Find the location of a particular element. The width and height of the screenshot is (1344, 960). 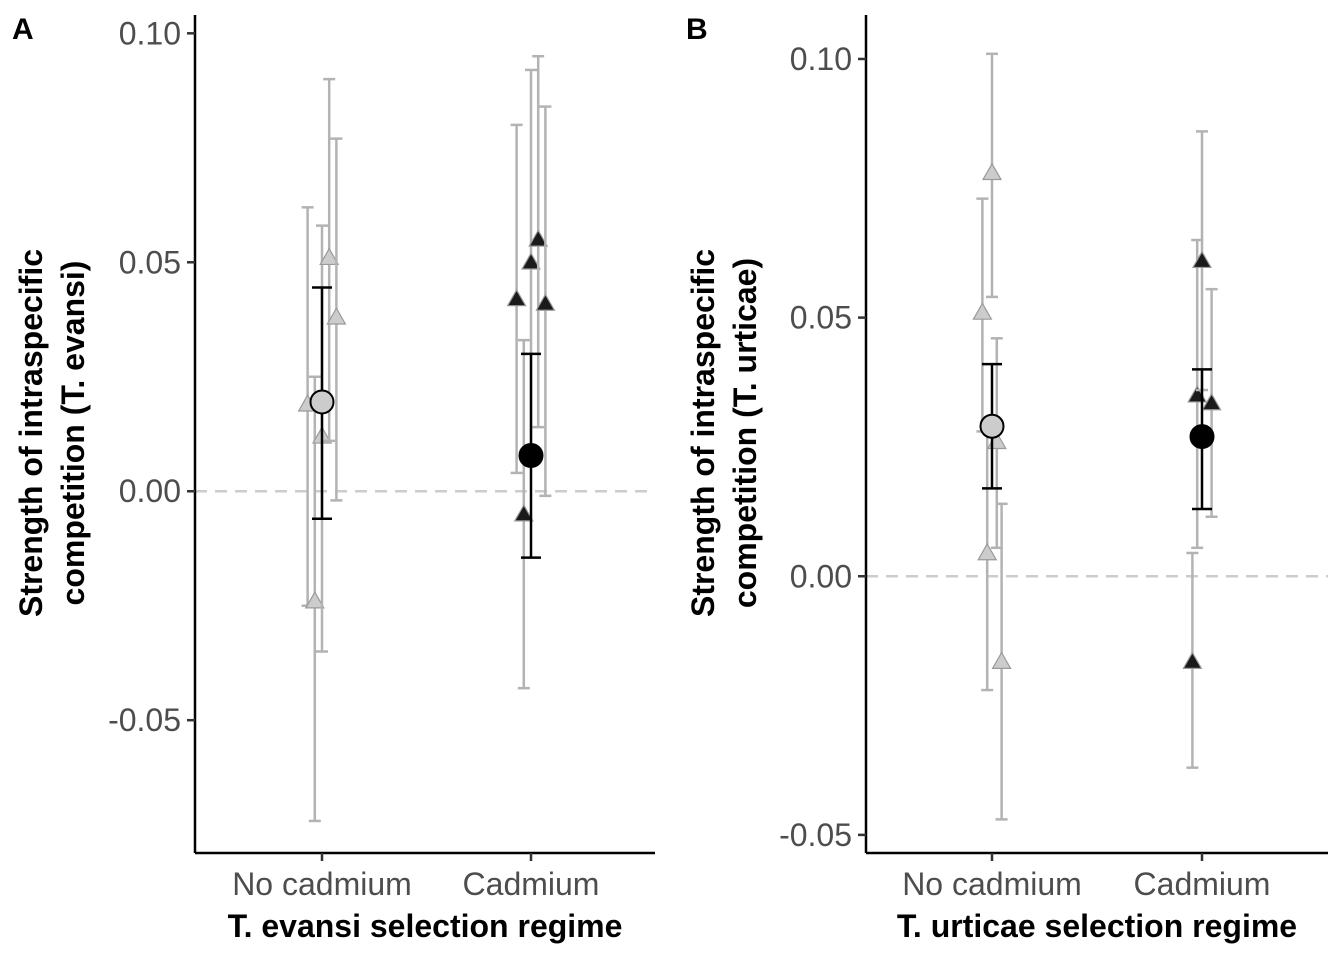

panel-a-xtick-cadmium: Cadmium is located at coordinates (531, 884).